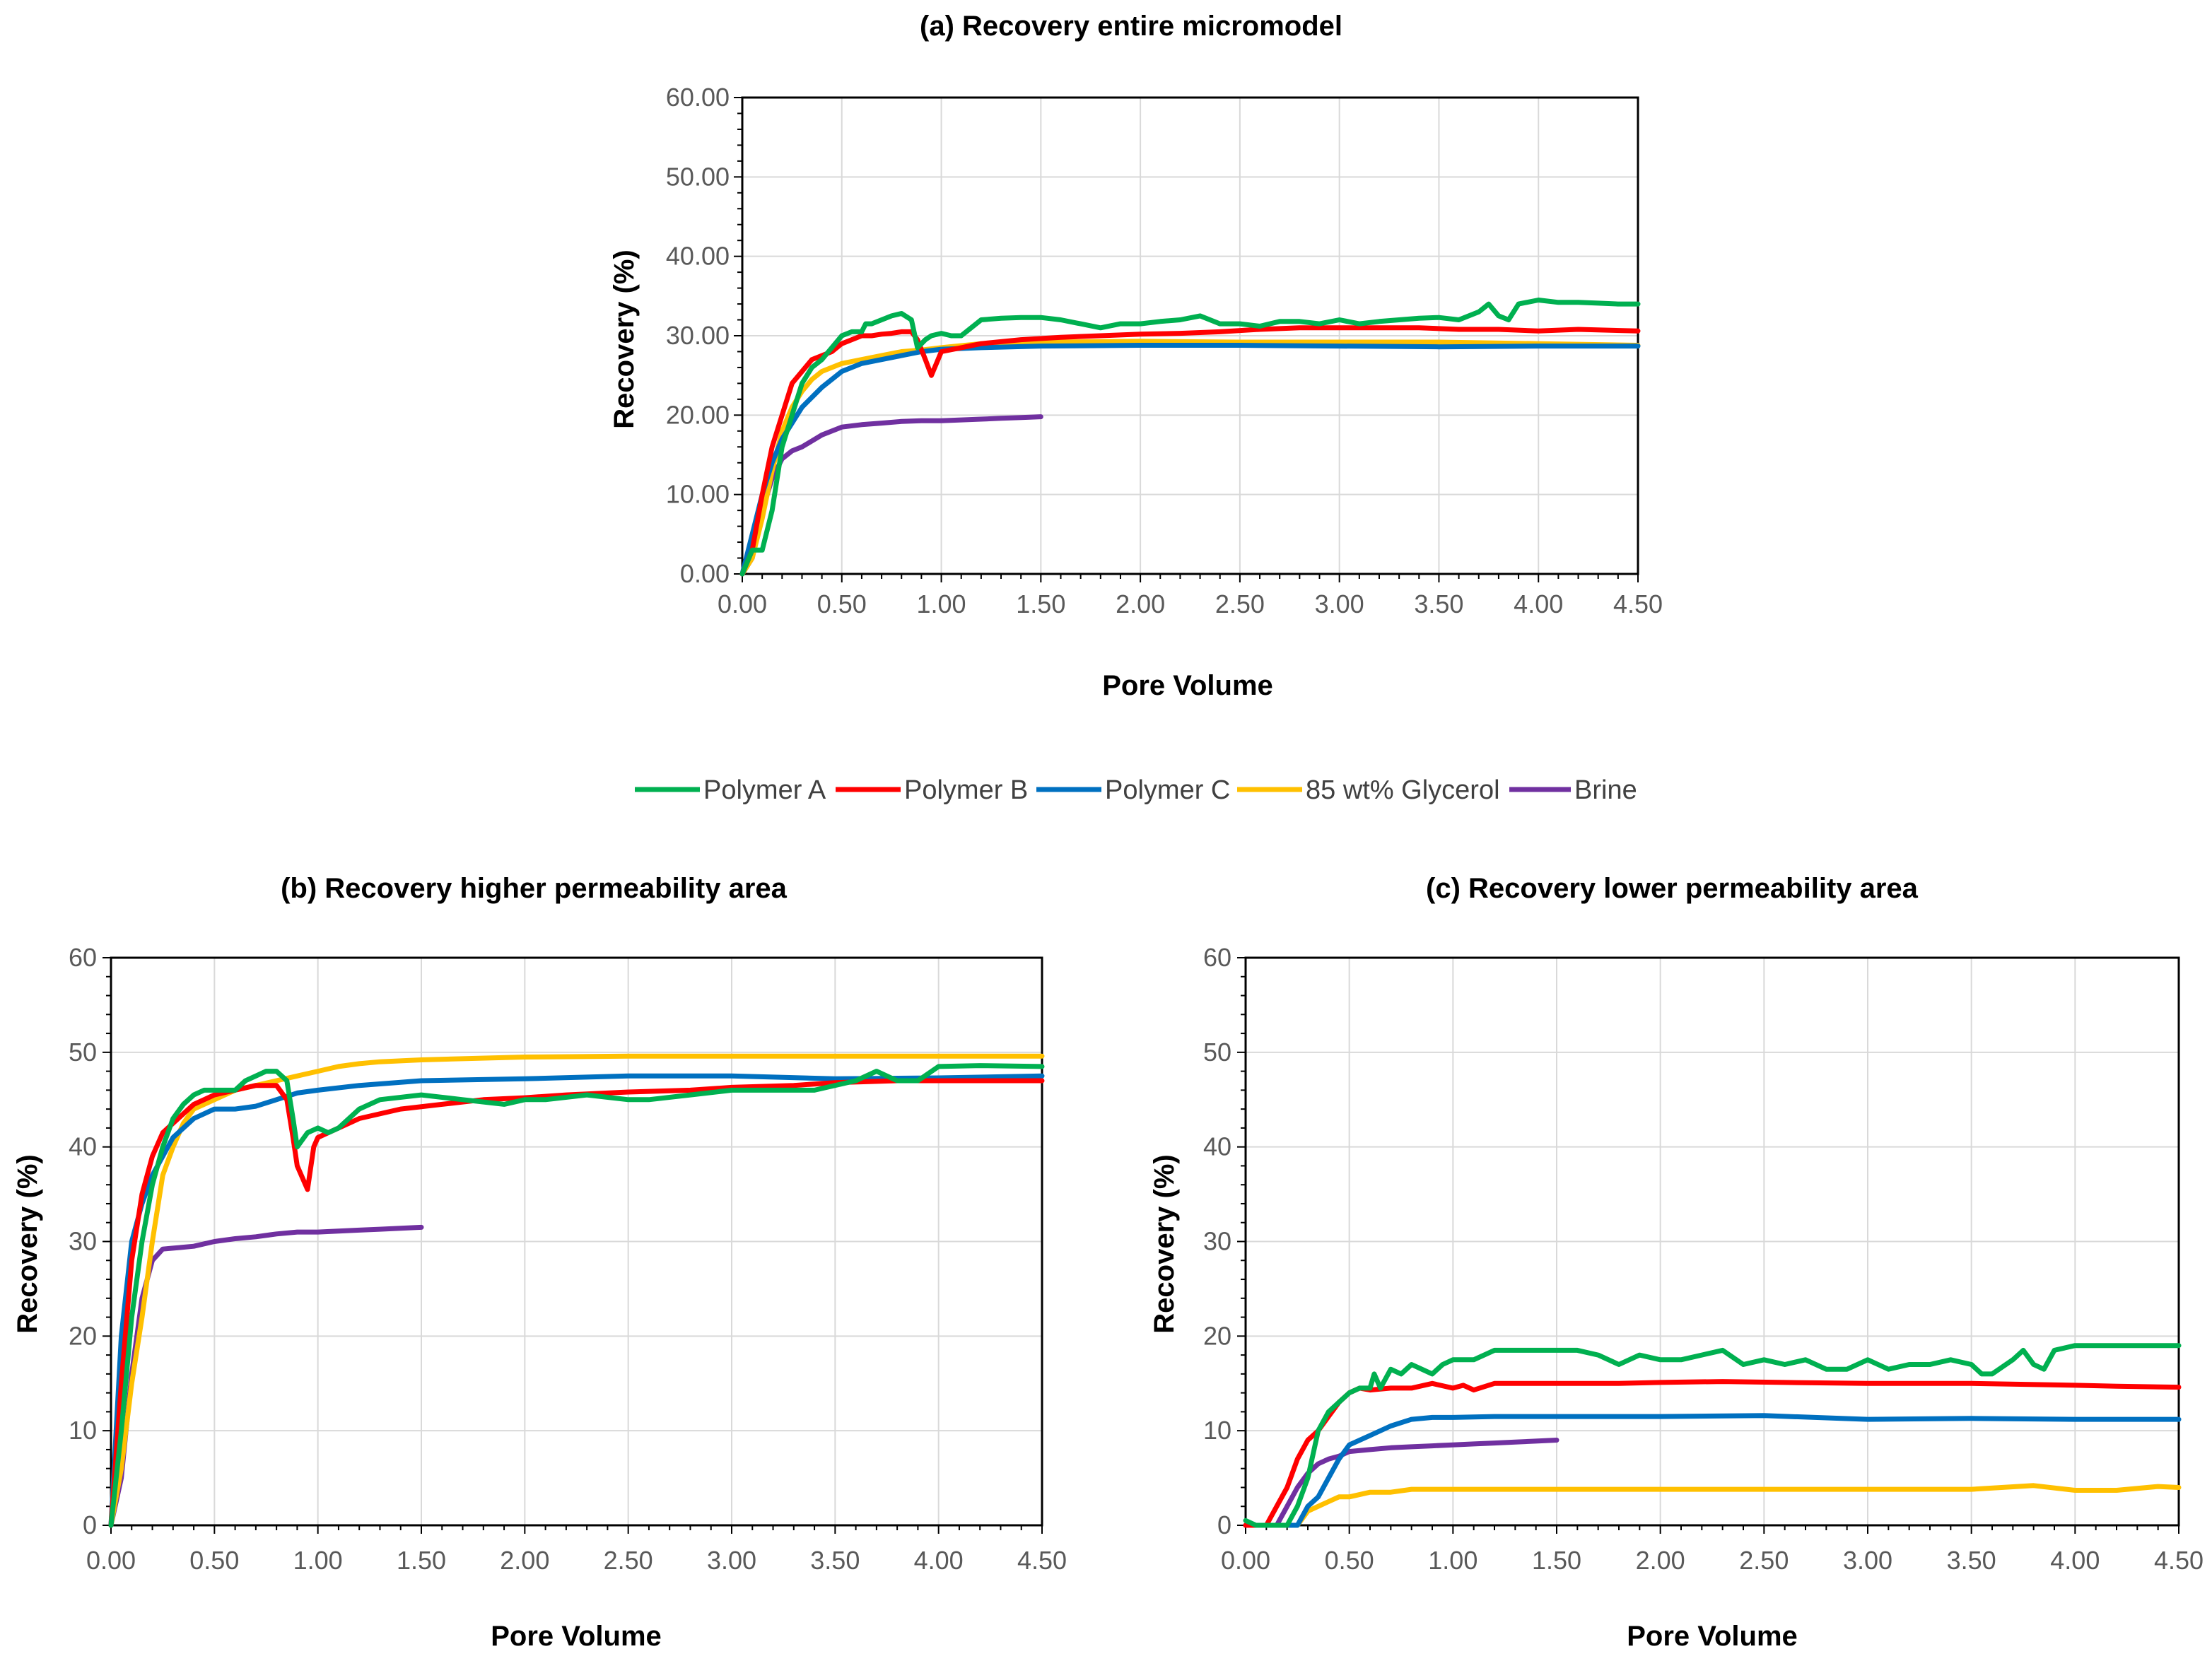  I want to click on chart-a-ylabel: Recovery (%), so click(624, 339).